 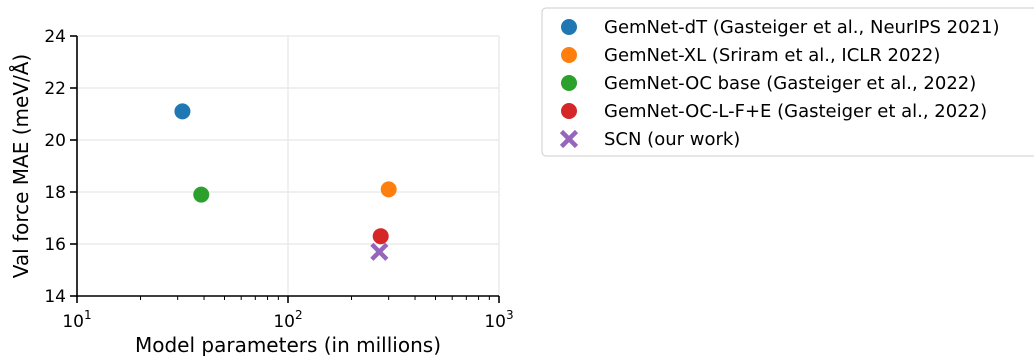 I want to click on legend-label: GemNet-OC base (Gasteiger et al., 2022), so click(x=790, y=83).